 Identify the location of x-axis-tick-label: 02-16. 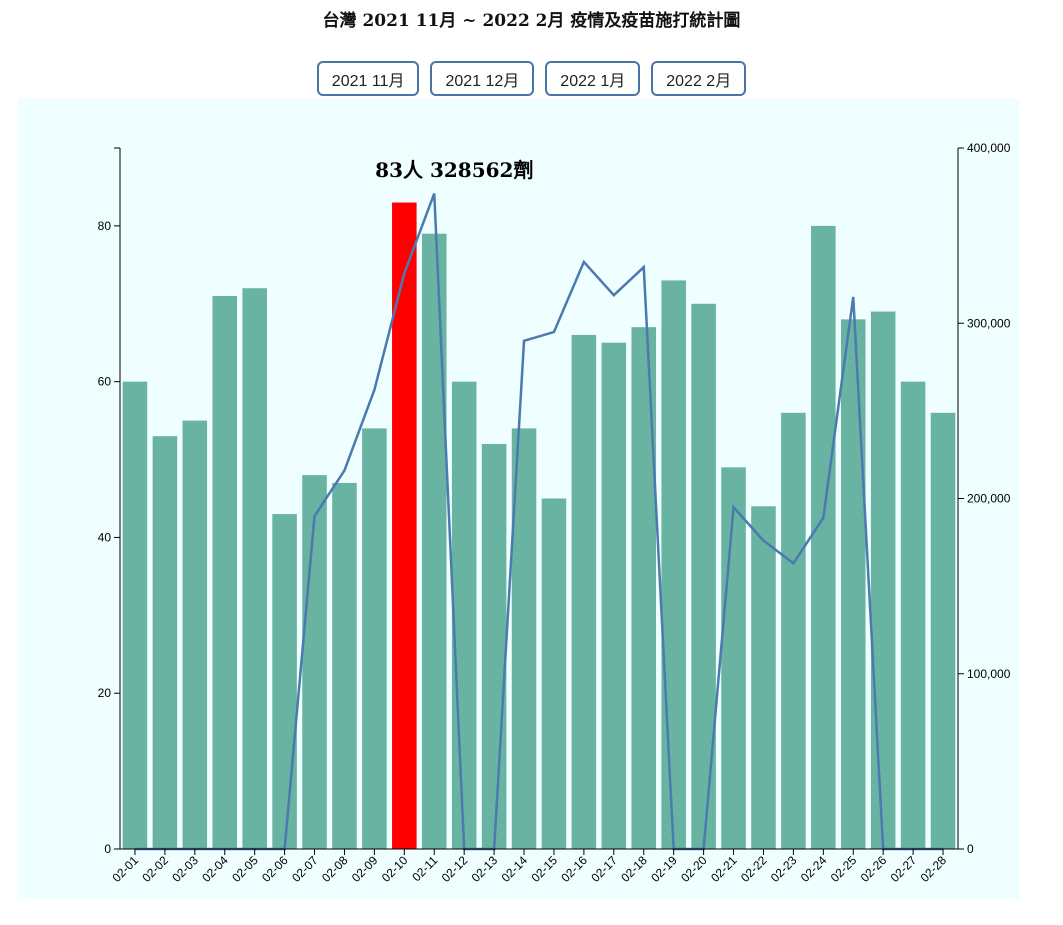
(574, 869).